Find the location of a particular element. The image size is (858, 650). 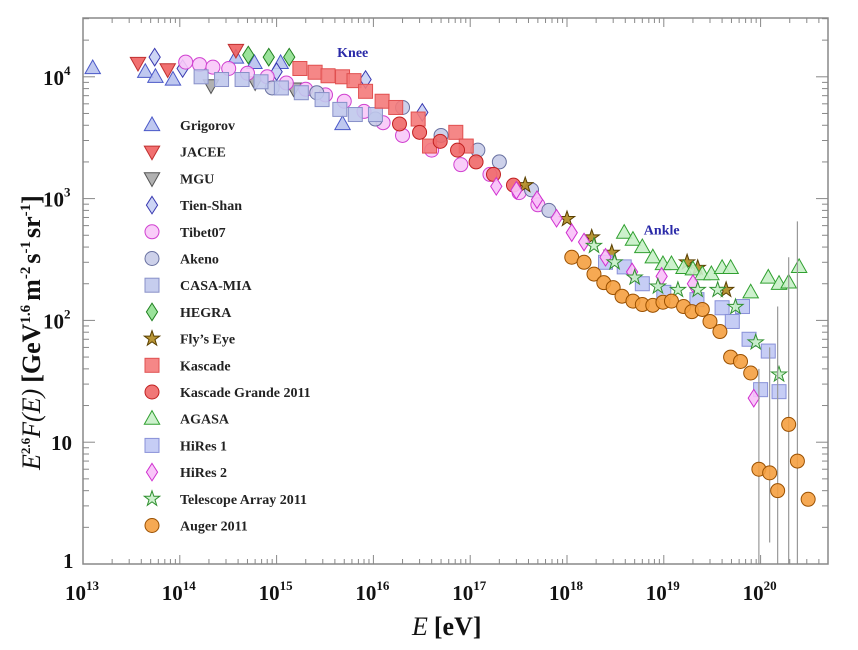

legend-item: Kascade Grande 2011 is located at coordinates (227, 392).